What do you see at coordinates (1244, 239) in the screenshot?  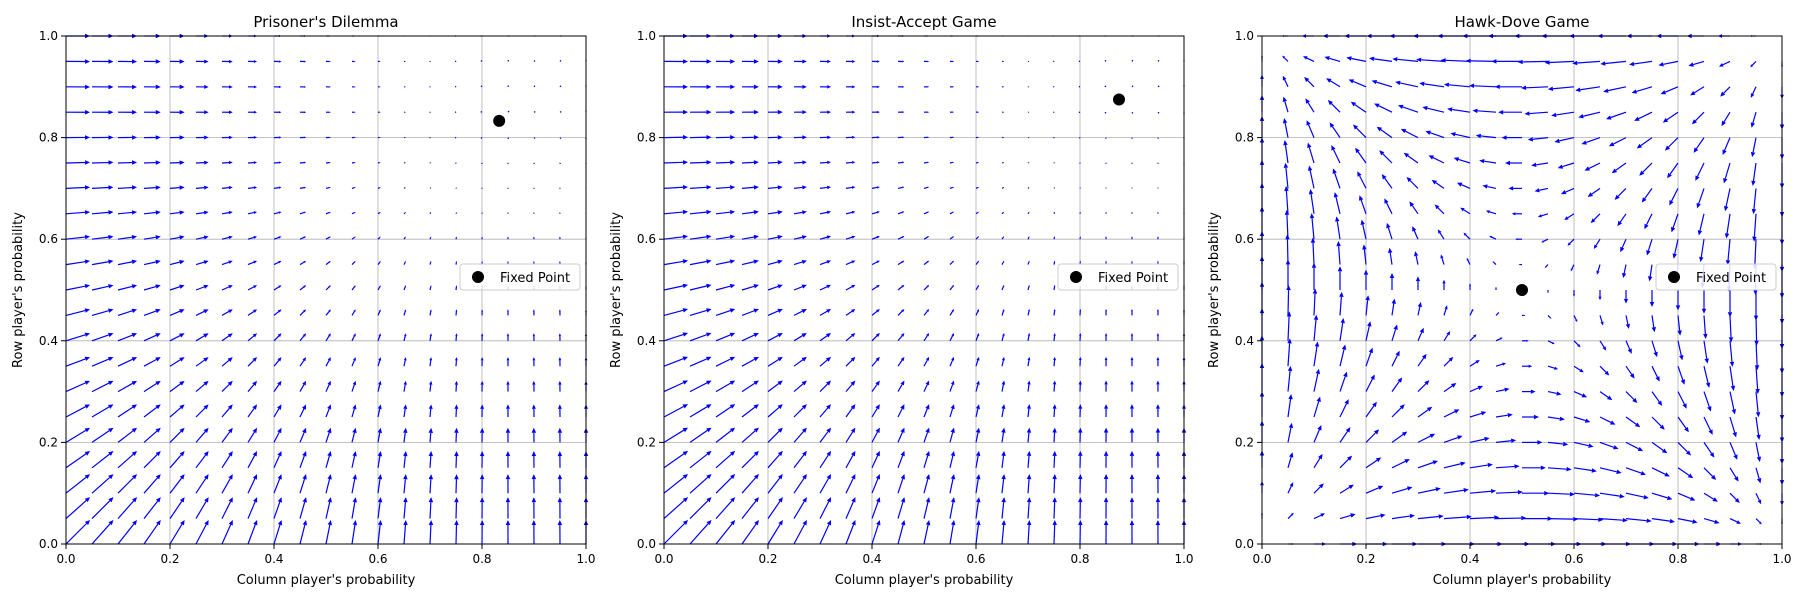 I see `y-tick-label: 0.6` at bounding box center [1244, 239].